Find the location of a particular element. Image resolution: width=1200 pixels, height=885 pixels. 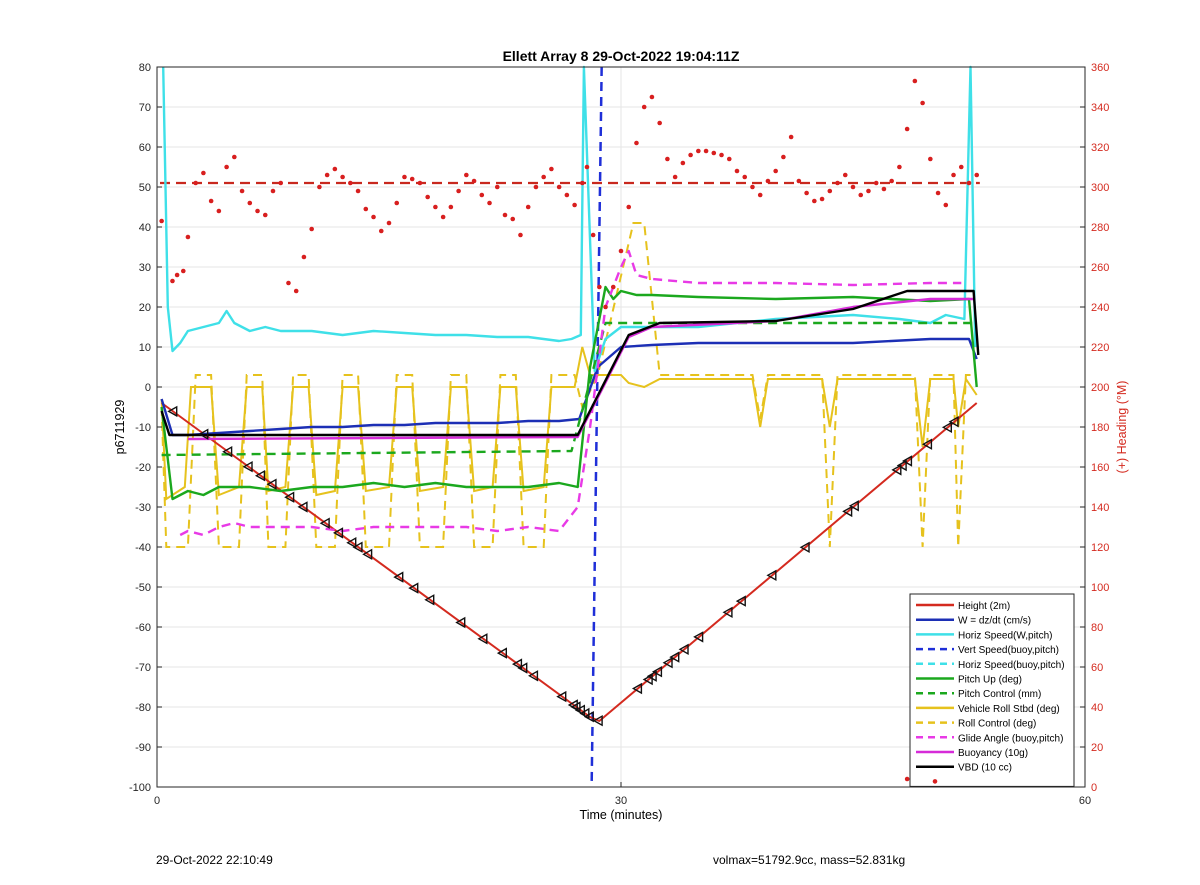

y2-tick-label: 140 is located at coordinates (1100, 508).